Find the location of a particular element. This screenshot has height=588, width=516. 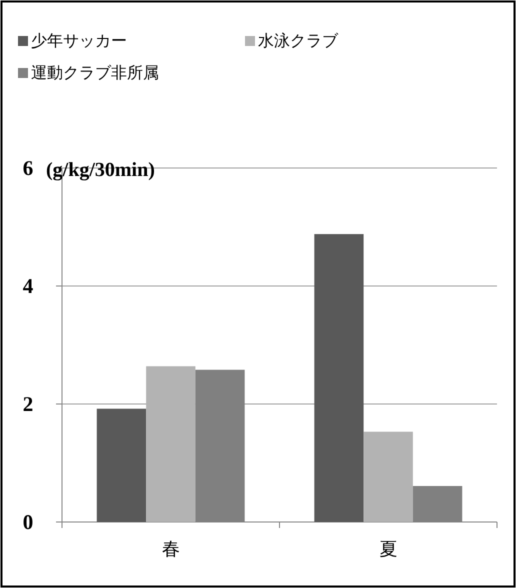

x-tick-label: 春 is located at coordinates (171, 549).